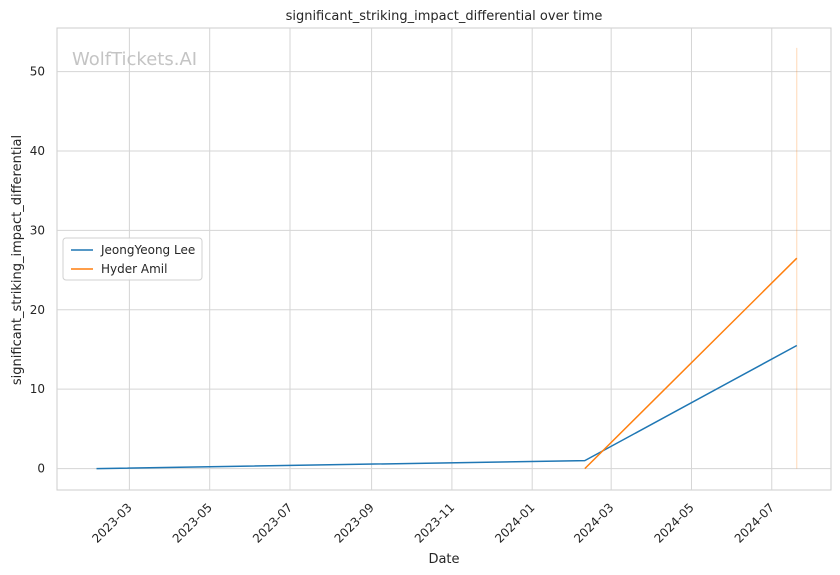 Image resolution: width=840 pixels, height=575 pixels. What do you see at coordinates (272, 522) in the screenshot?
I see `x-tick-label: 2023-07` at bounding box center [272, 522].